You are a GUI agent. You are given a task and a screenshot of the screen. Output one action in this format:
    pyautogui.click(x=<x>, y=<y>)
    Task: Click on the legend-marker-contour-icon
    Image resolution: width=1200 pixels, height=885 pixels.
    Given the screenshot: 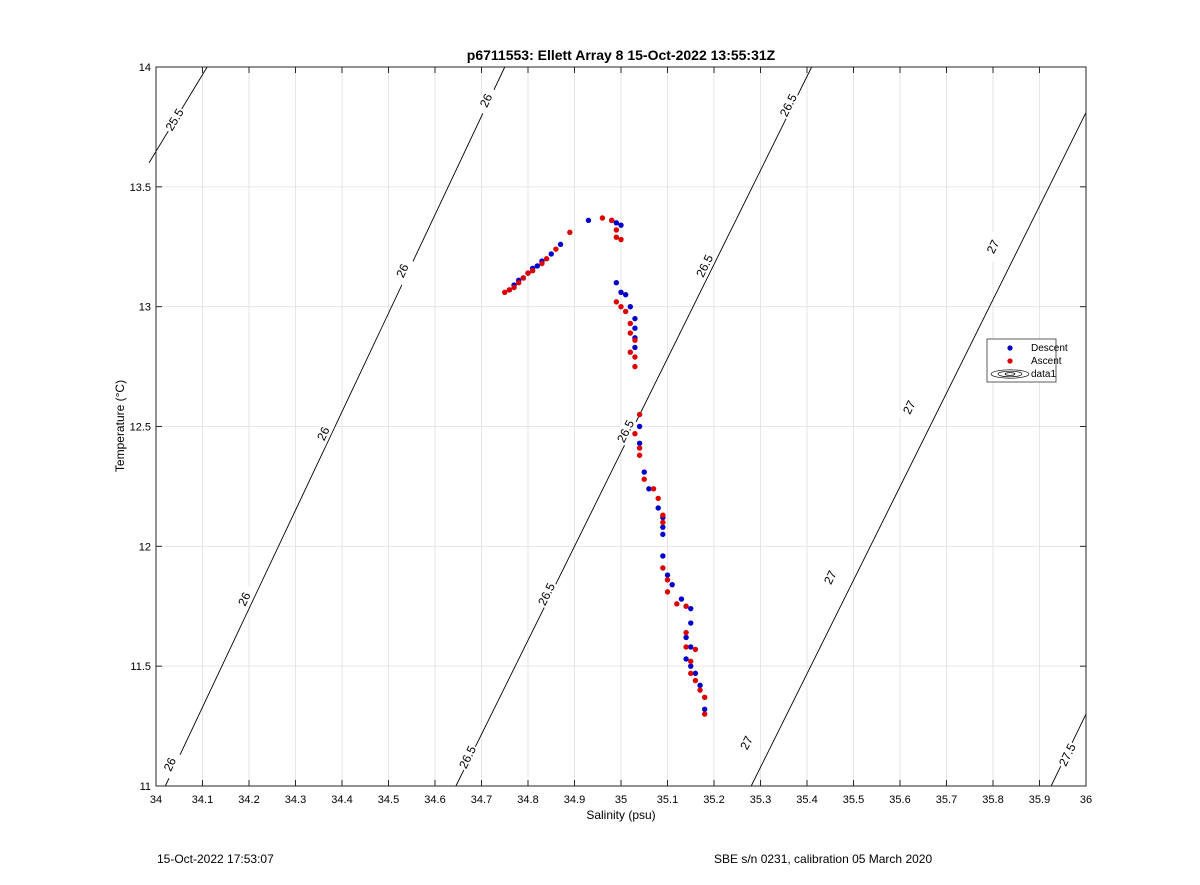 What is the action you would take?
    pyautogui.click(x=1010, y=374)
    